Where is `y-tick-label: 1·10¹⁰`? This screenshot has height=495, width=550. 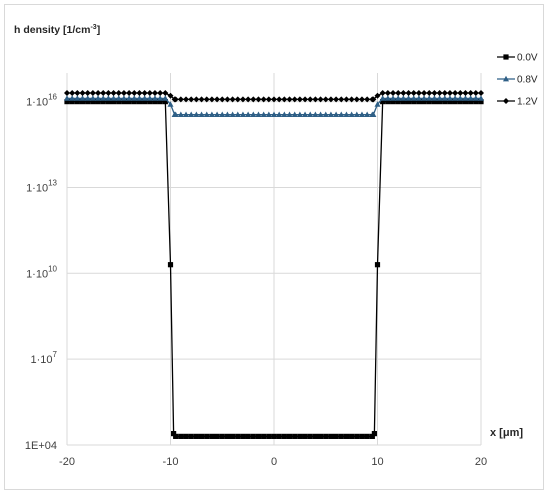 y-tick-label: 1·10¹⁰ is located at coordinates (41, 272).